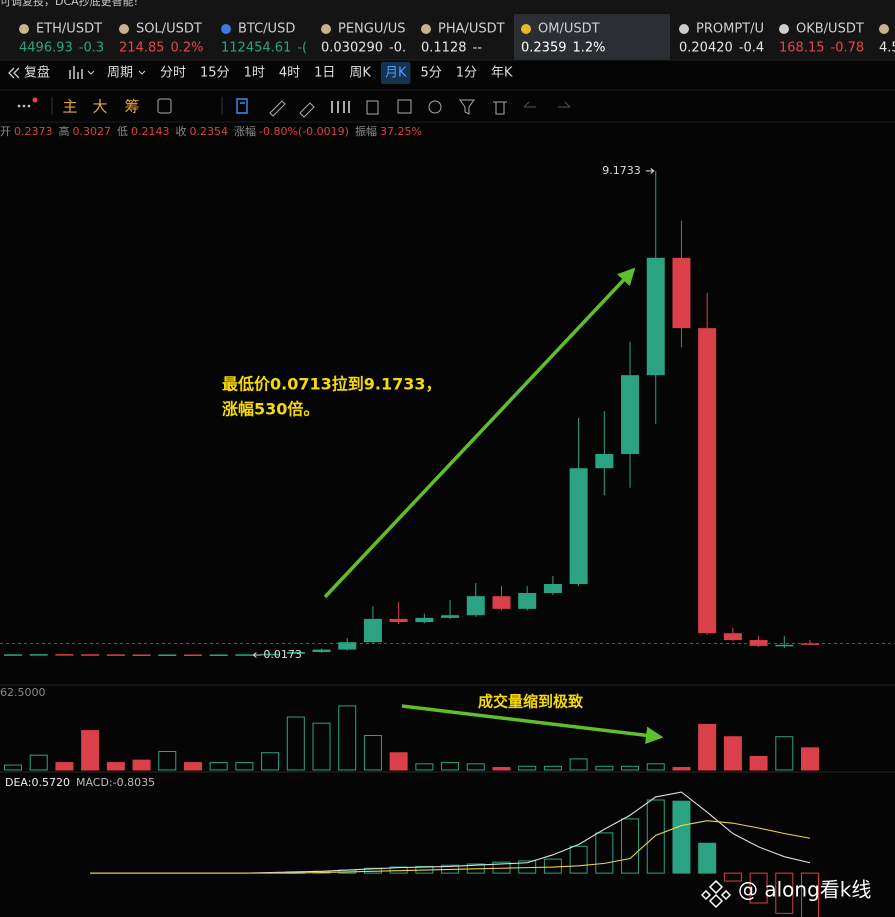  Describe the element at coordinates (502, 73) in the screenshot. I see `interval-button: 年K` at that location.